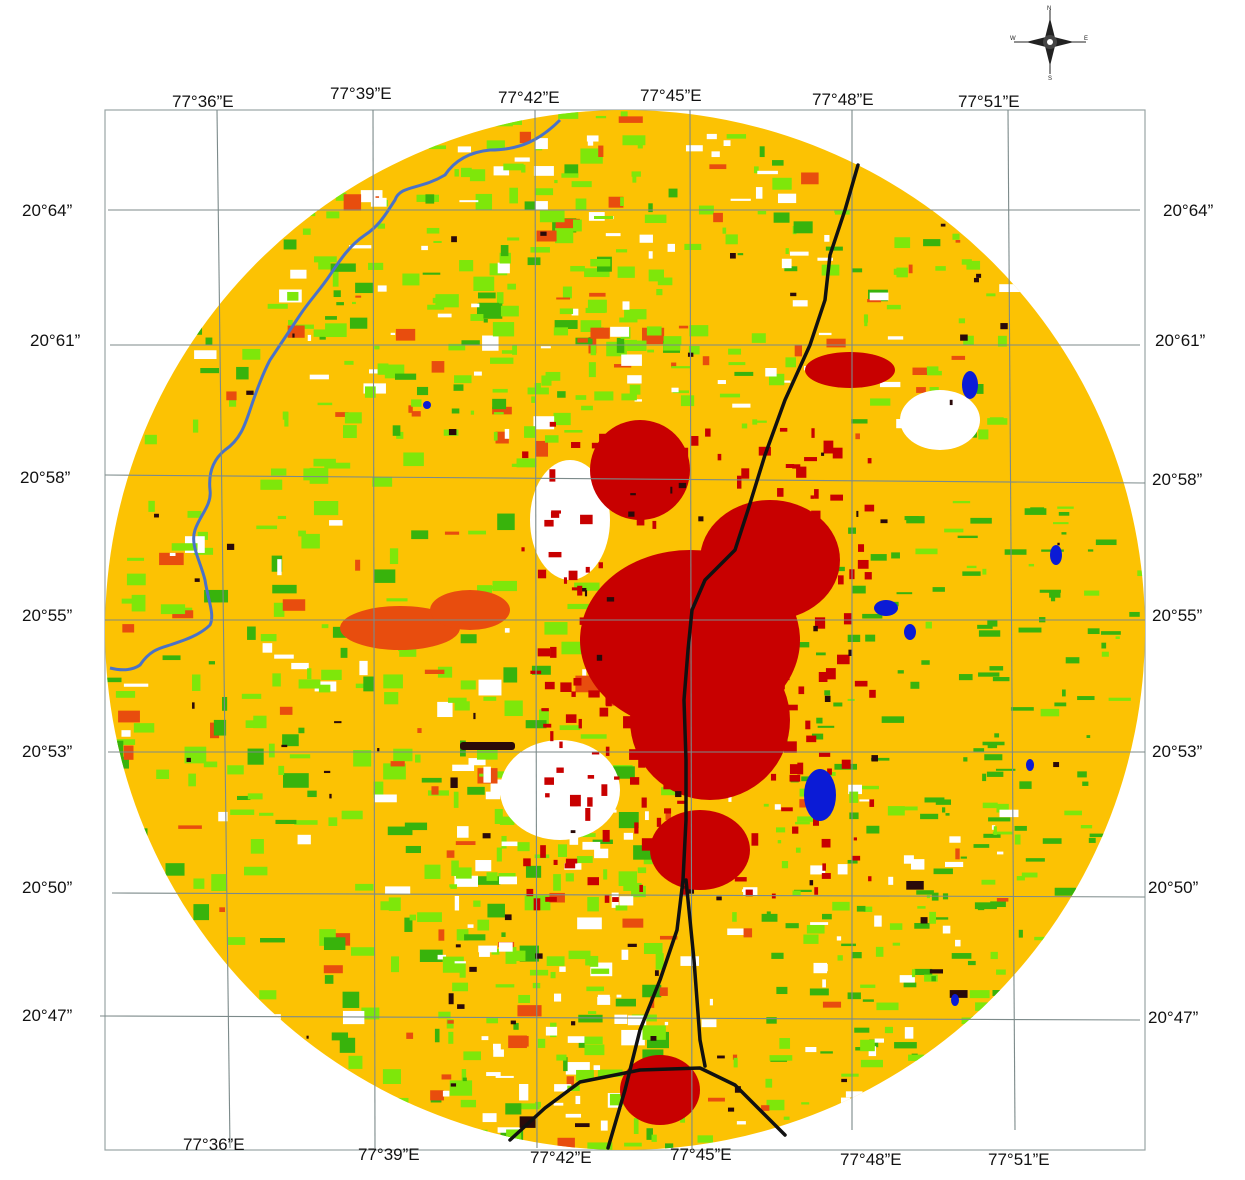 This screenshot has width=1245, height=1180. Describe the element at coordinates (1177, 615) in the screenshot. I see `right-lat-label: 20°55”` at that location.